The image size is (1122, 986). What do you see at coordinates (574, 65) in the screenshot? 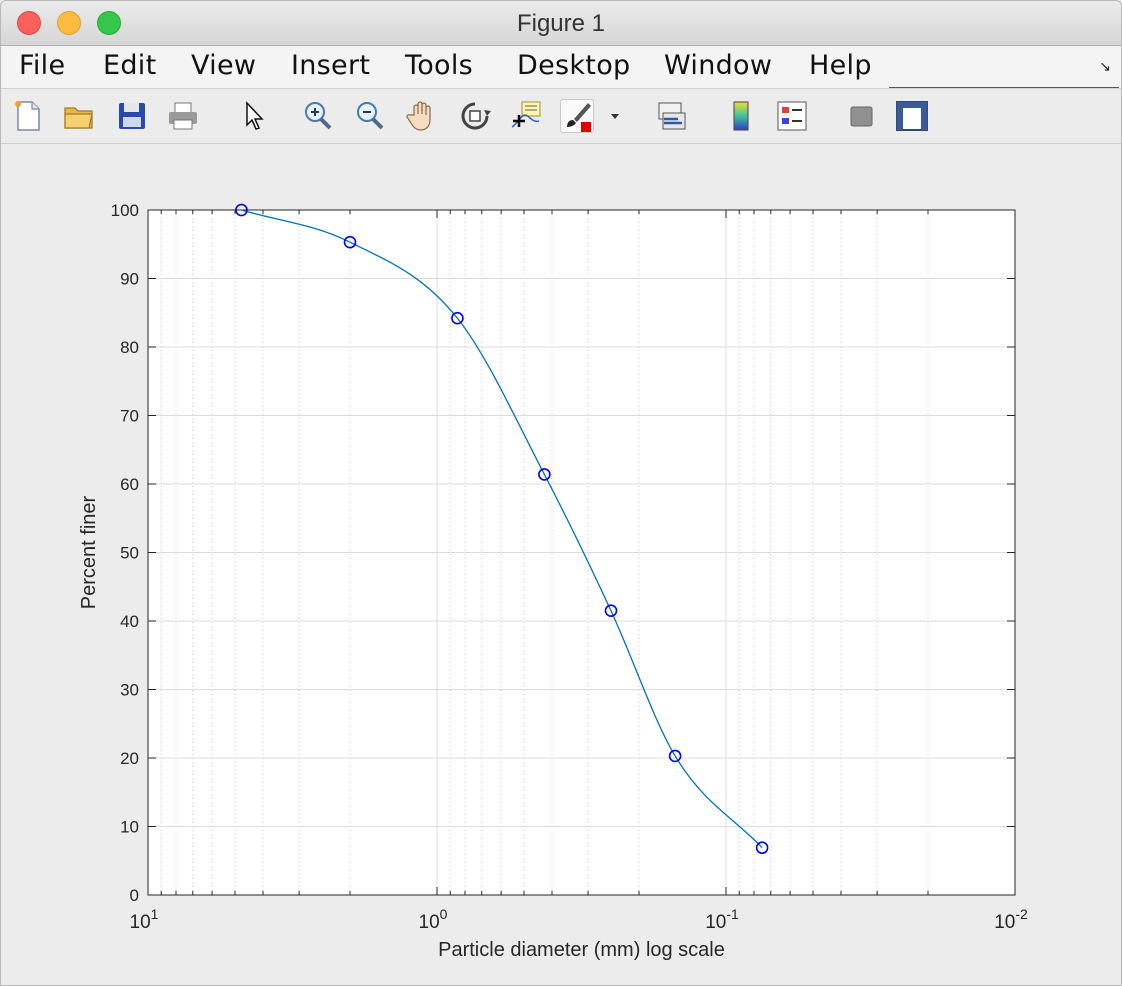
I see `menu-desktop: Desktop` at bounding box center [574, 65].